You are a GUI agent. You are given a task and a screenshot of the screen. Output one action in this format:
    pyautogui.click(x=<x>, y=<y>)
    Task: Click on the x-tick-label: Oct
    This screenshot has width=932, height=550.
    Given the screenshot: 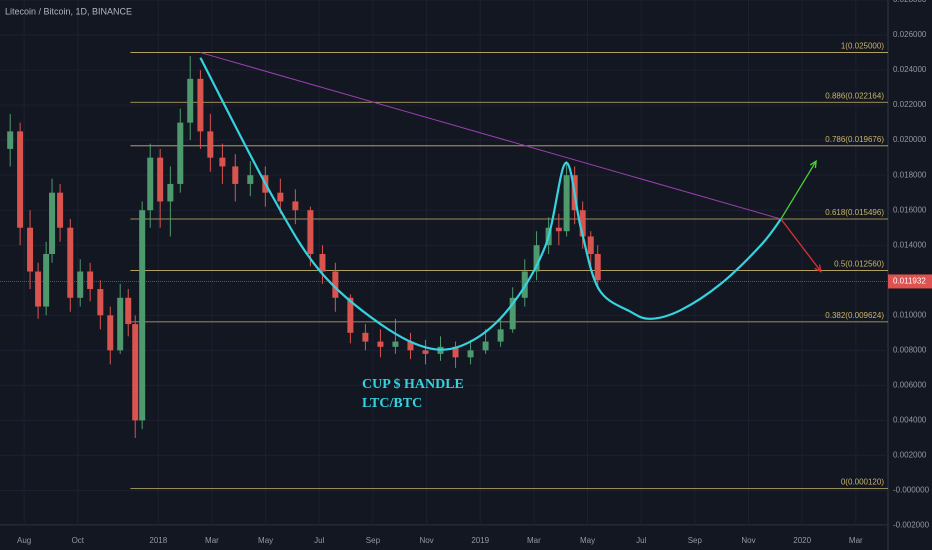 What is the action you would take?
    pyautogui.click(x=78, y=540)
    